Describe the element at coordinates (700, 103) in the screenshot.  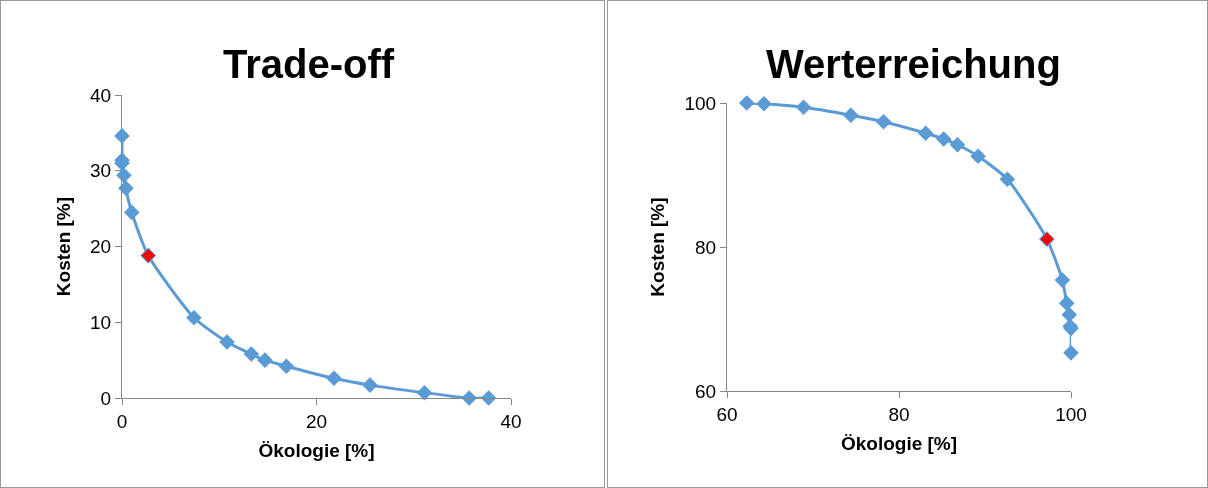
I see `y-tick-label: 100` at that location.